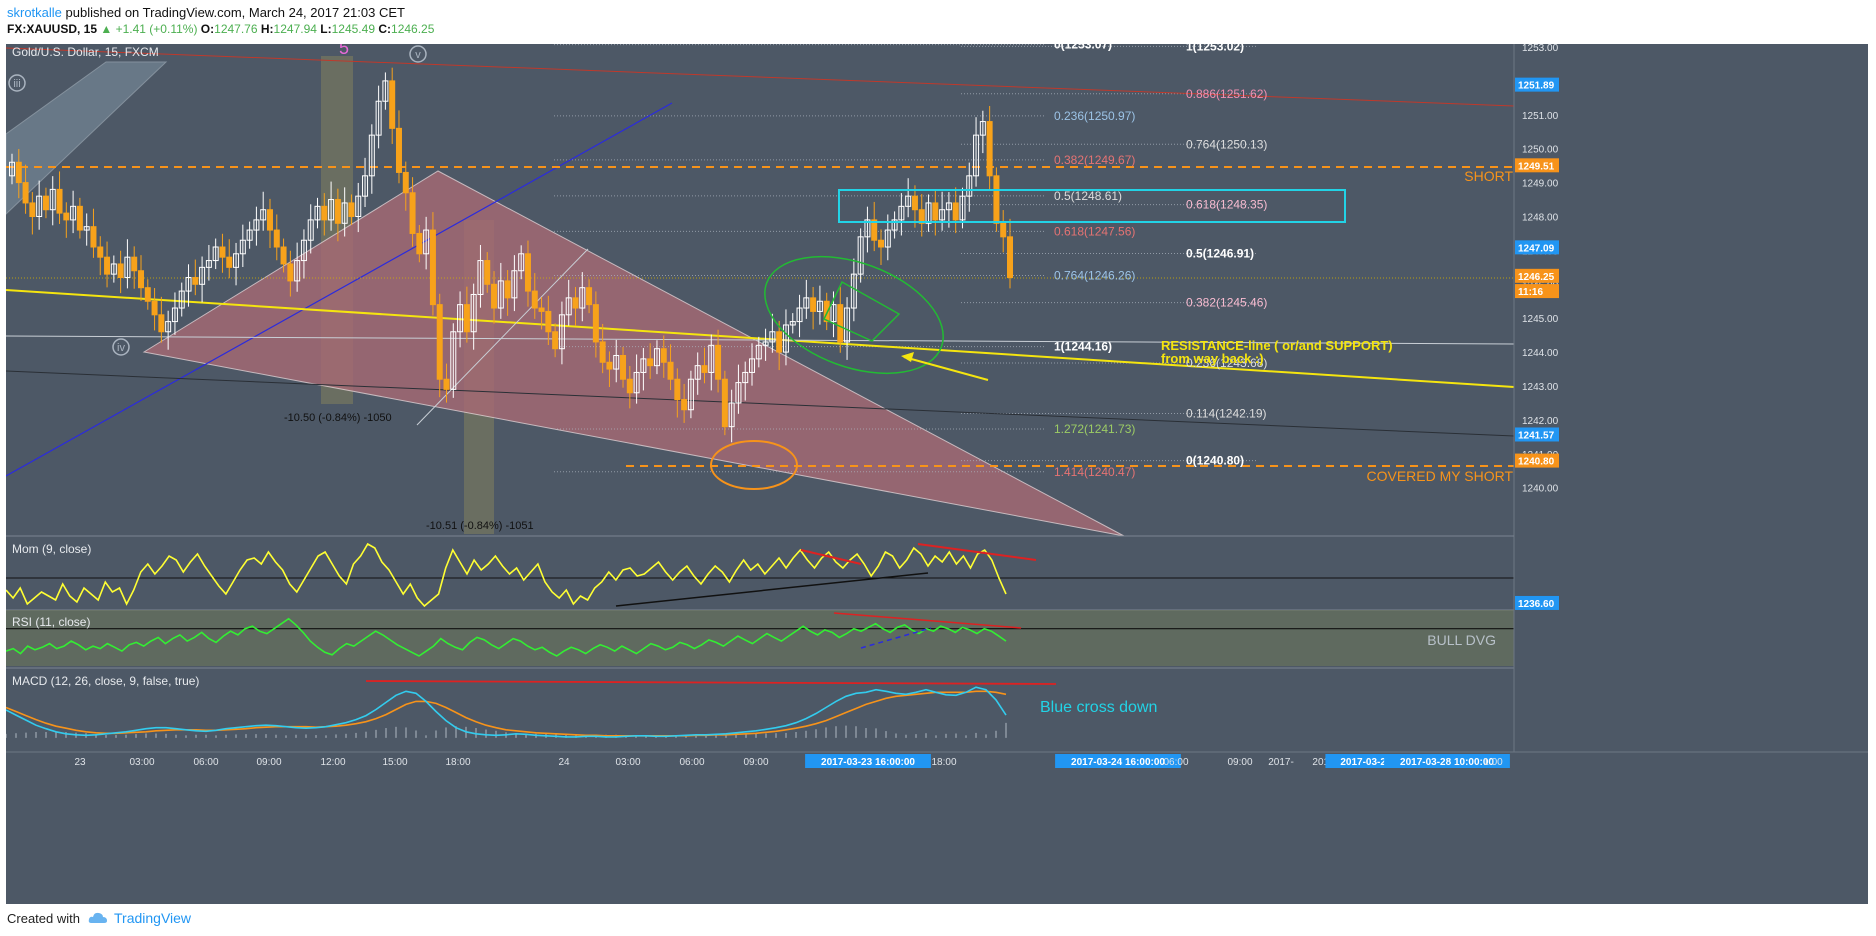  What do you see at coordinates (1536, 277) in the screenshot?
I see `price-tag-label: 1246.25` at bounding box center [1536, 277].